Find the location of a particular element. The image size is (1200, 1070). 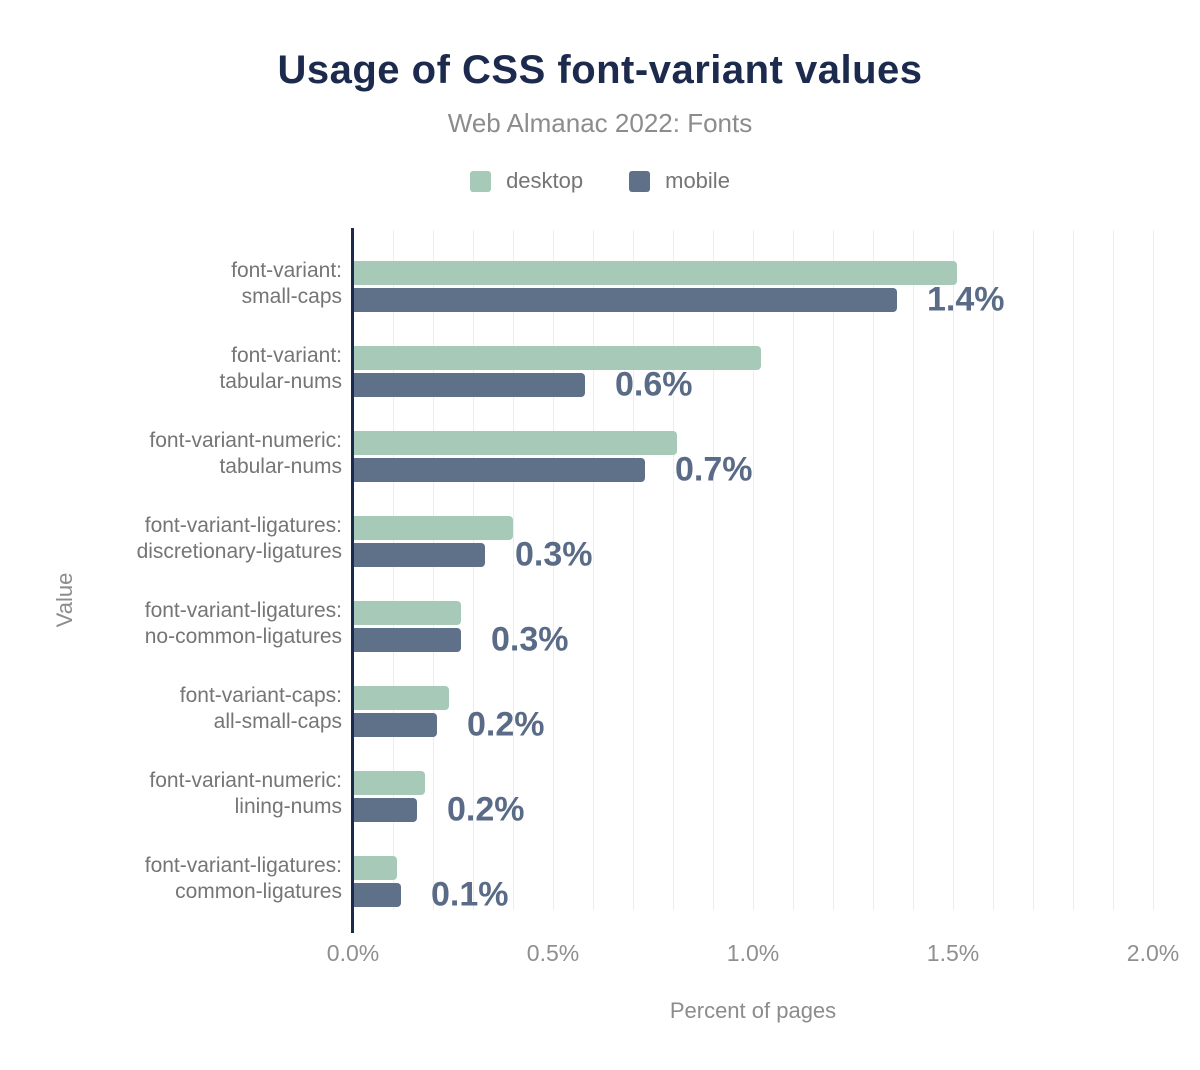

category-label-line: all-small-caps is located at coordinates (277, 721).